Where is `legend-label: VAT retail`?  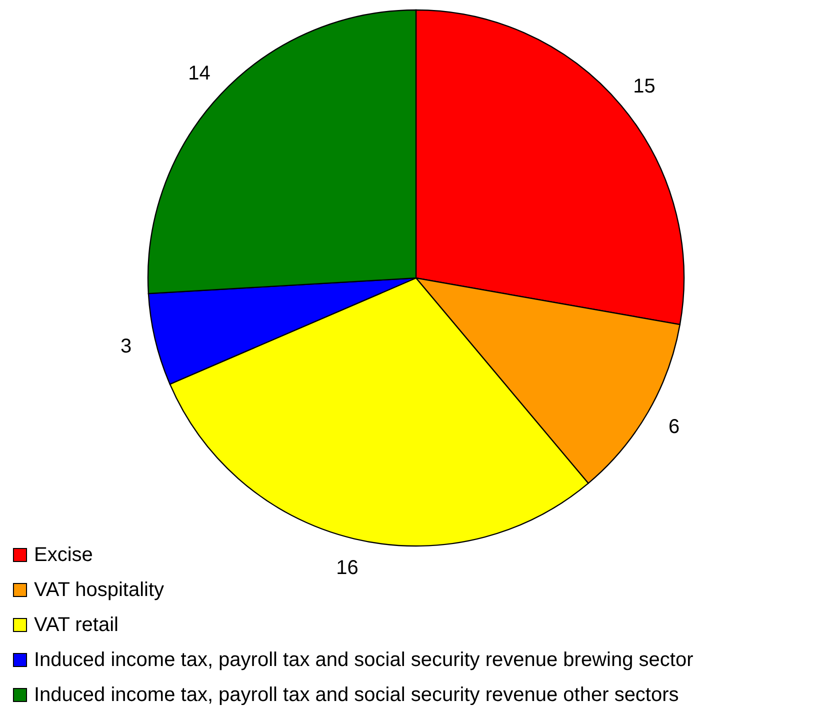 legend-label: VAT retail is located at coordinates (76, 625).